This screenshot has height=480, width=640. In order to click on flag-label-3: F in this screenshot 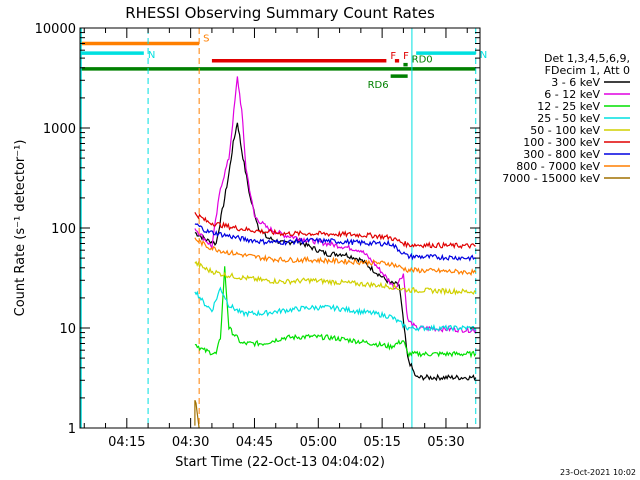, I will do `click(393, 56)`.